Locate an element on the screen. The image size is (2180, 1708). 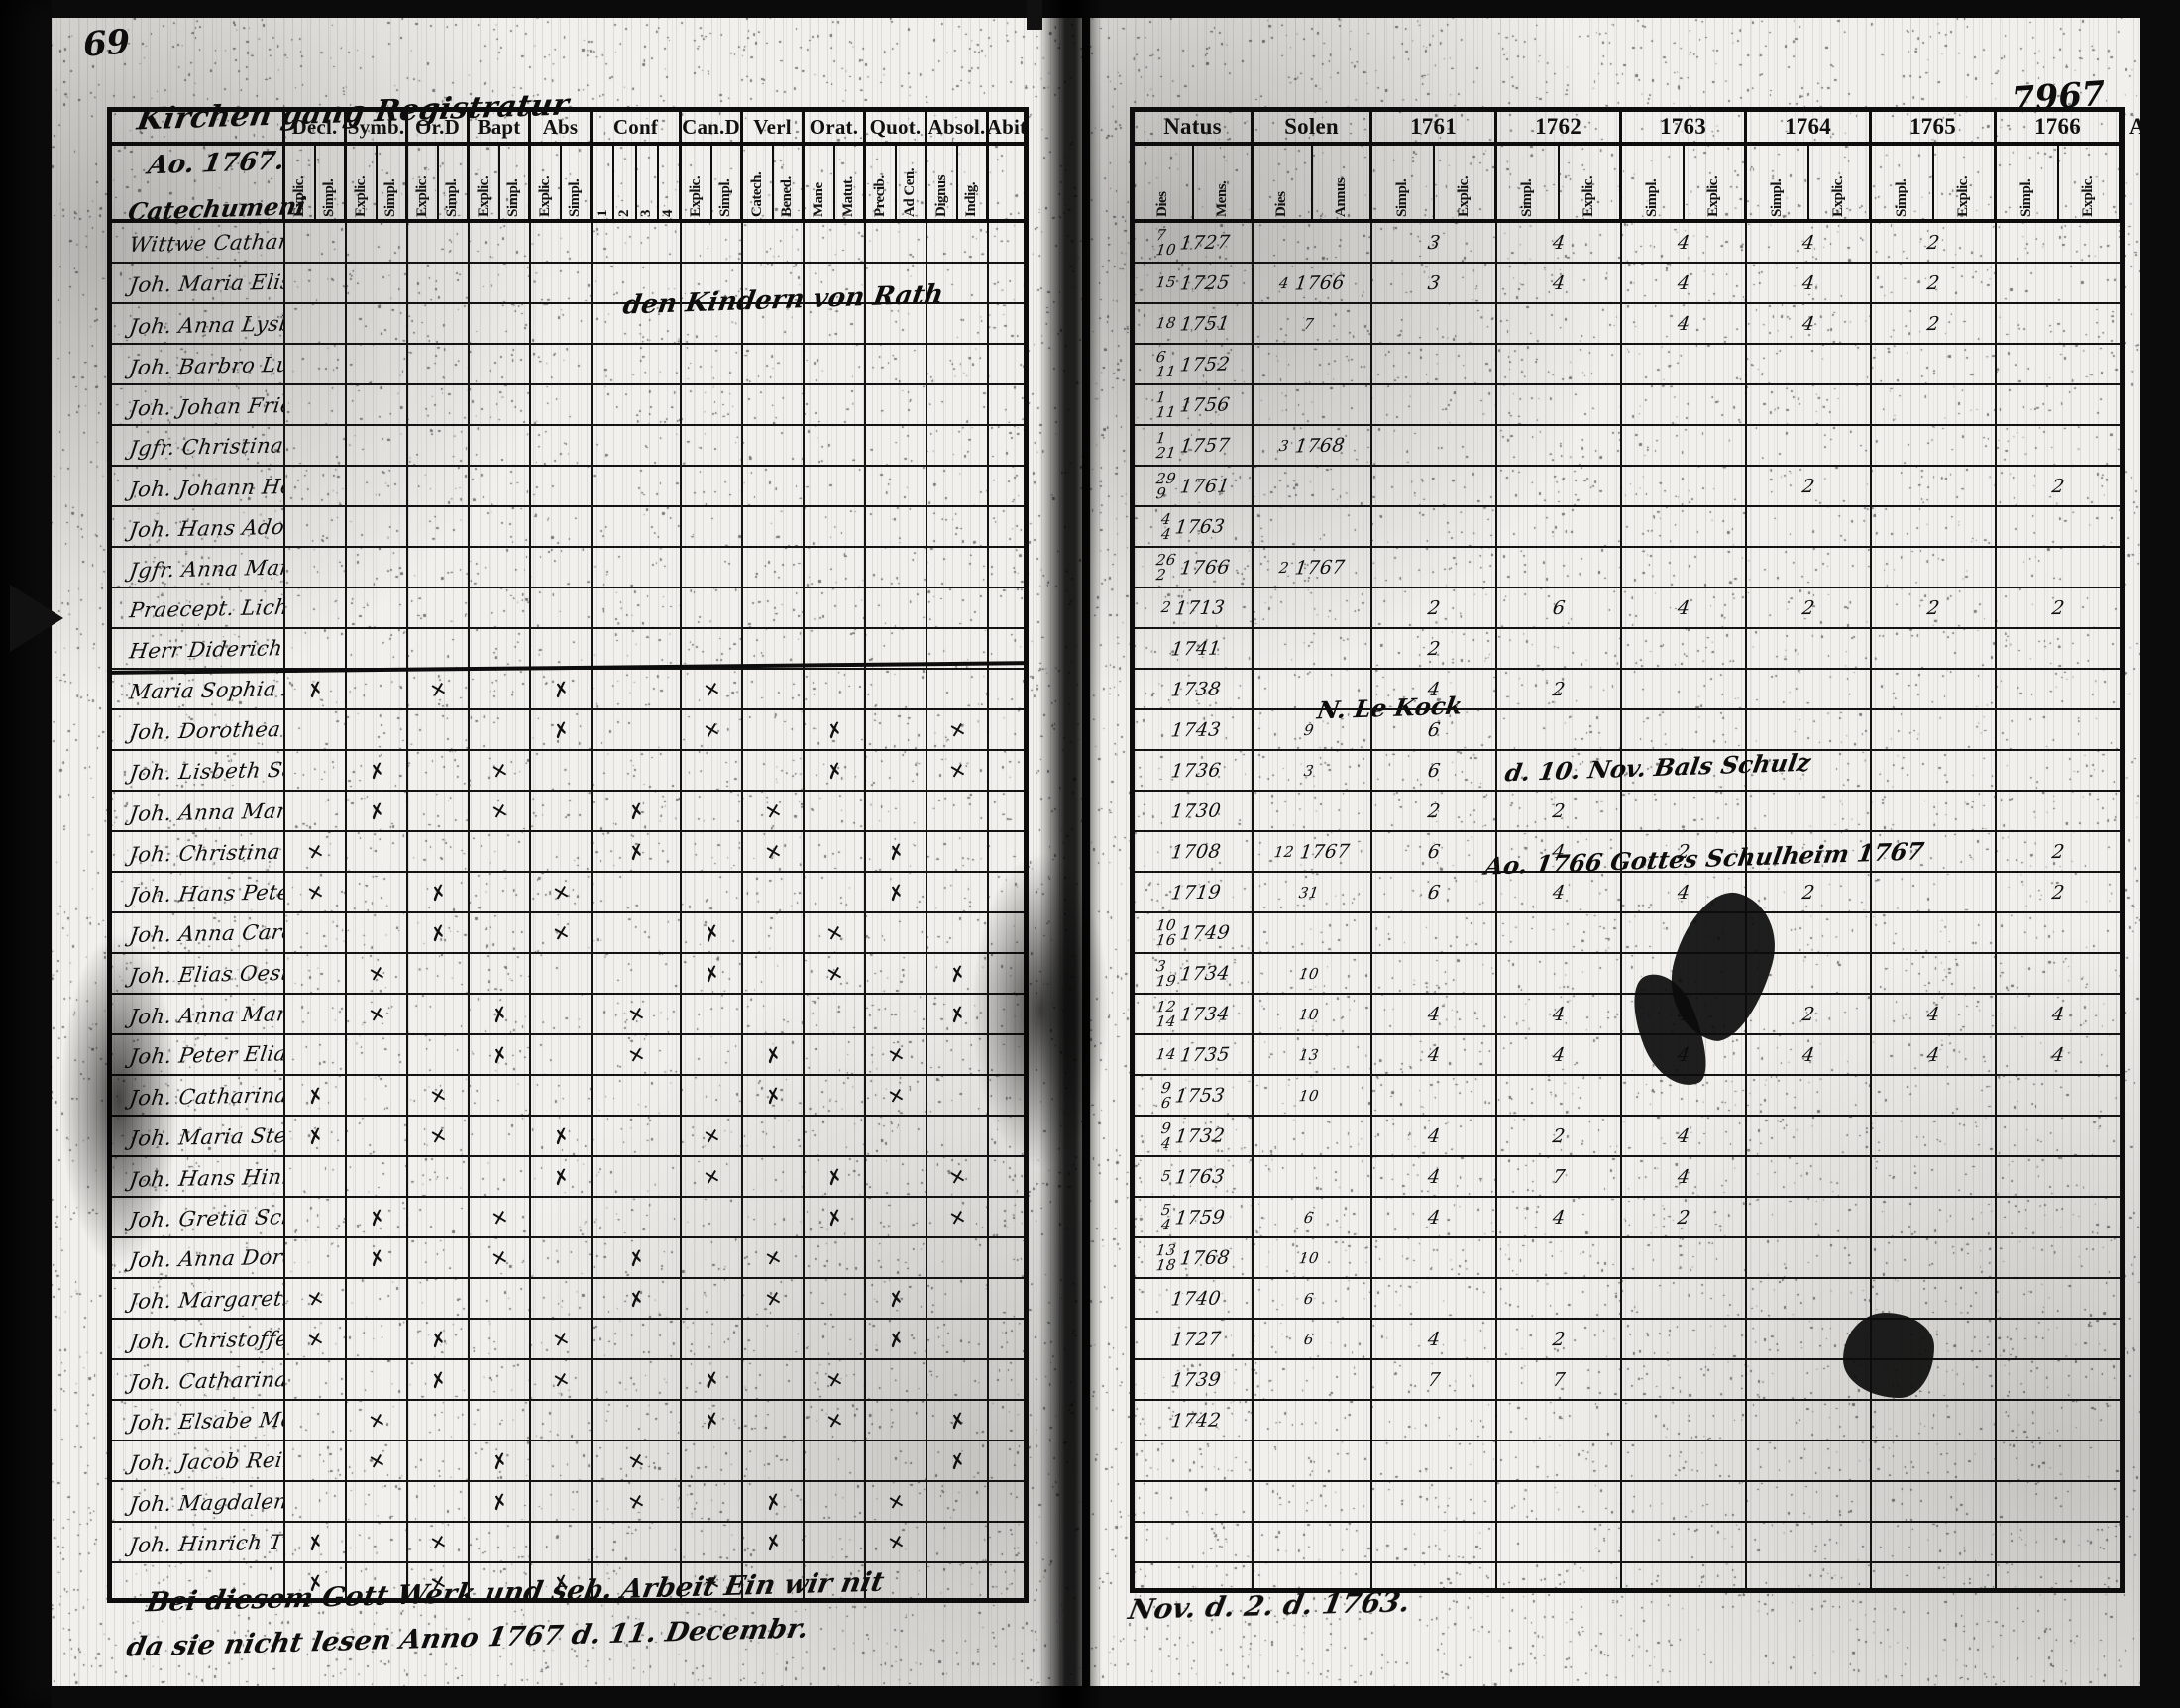
natus-year: 1743 is located at coordinates (1195, 729).